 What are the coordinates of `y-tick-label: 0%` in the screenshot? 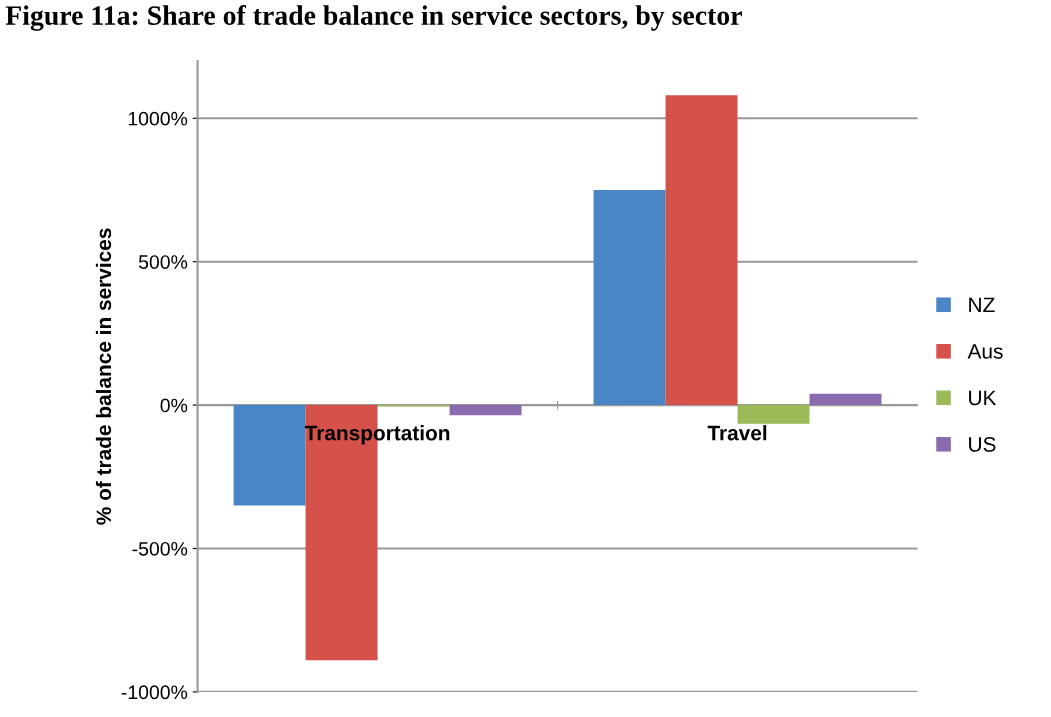 It's located at (174, 405).